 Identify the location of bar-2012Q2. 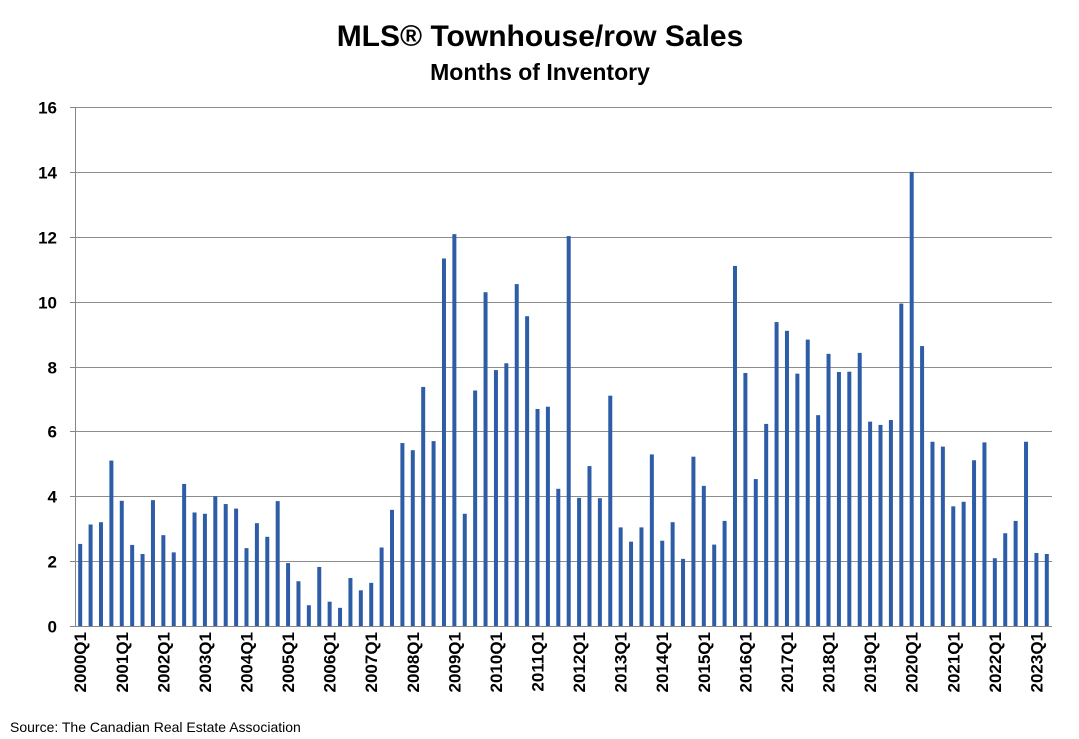
(589, 546).